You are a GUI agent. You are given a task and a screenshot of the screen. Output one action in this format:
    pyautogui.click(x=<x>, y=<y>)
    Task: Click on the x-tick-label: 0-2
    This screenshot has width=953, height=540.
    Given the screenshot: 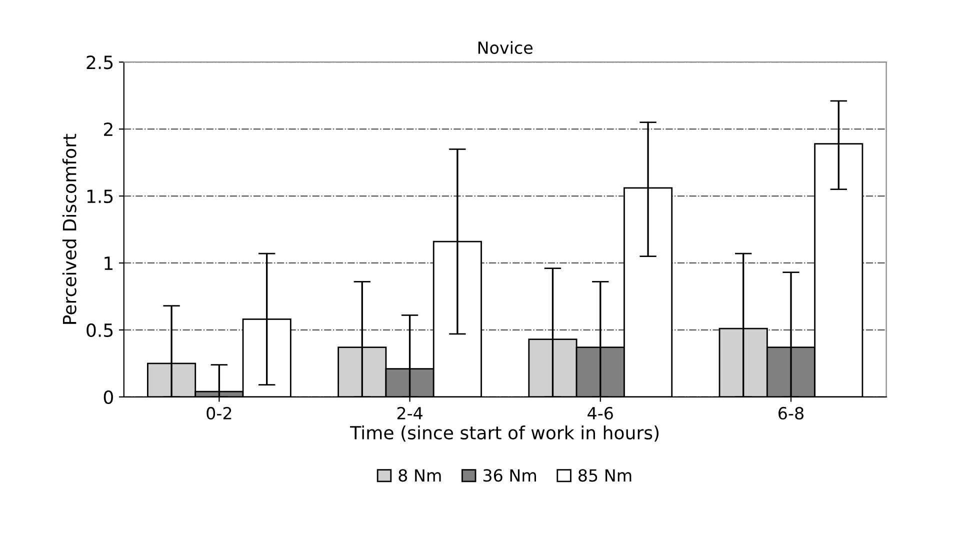 What is the action you would take?
    pyautogui.click(x=219, y=413)
    